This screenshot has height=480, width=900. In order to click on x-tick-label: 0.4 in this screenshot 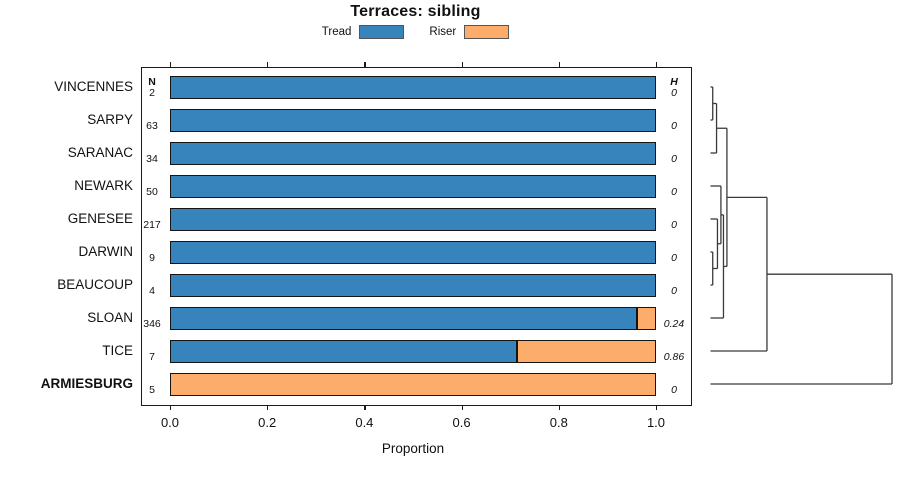, I will do `click(364, 422)`.